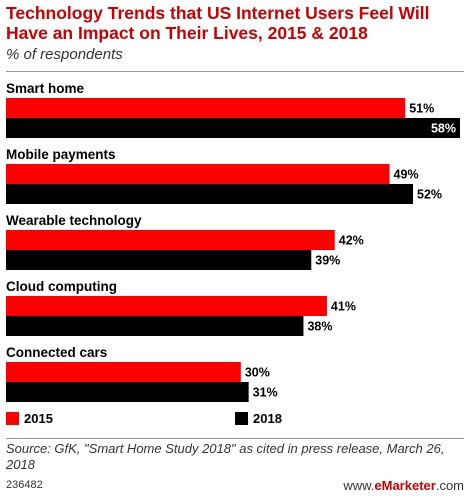  Describe the element at coordinates (24, 485) in the screenshot. I see `chart-id: 236482` at that location.